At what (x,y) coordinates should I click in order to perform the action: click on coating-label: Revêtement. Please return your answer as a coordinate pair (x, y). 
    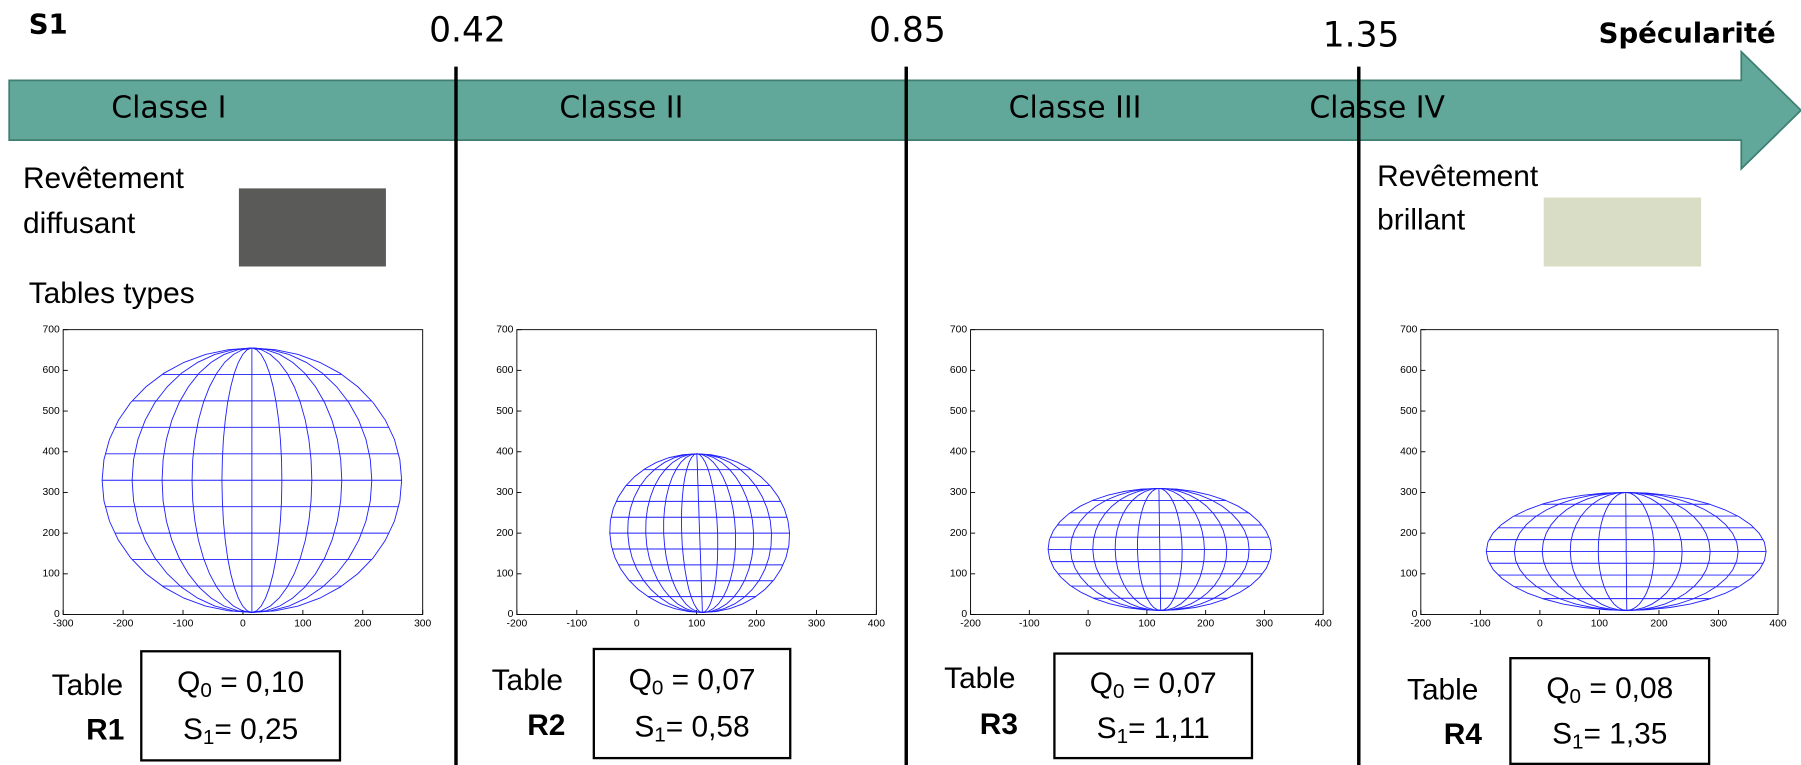
    Looking at the image, I should click on (1458, 176).